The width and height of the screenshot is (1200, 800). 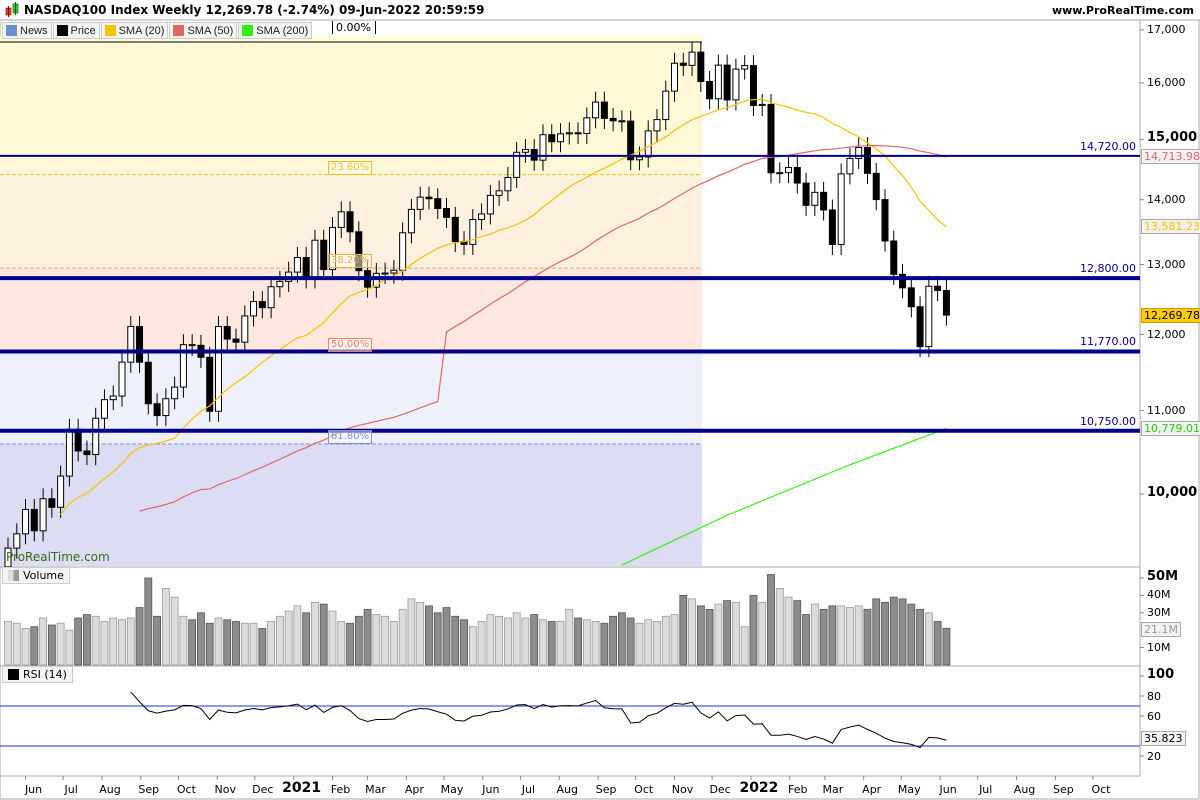 What do you see at coordinates (13, 575) in the screenshot?
I see `volume-swatch-icon` at bounding box center [13, 575].